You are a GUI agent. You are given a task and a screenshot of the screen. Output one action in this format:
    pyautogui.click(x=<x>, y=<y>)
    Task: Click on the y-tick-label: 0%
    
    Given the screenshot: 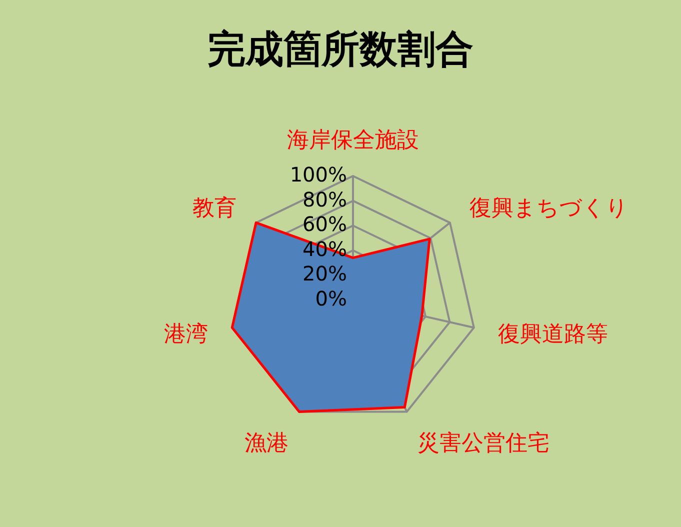 What is the action you would take?
    pyautogui.click(x=331, y=298)
    